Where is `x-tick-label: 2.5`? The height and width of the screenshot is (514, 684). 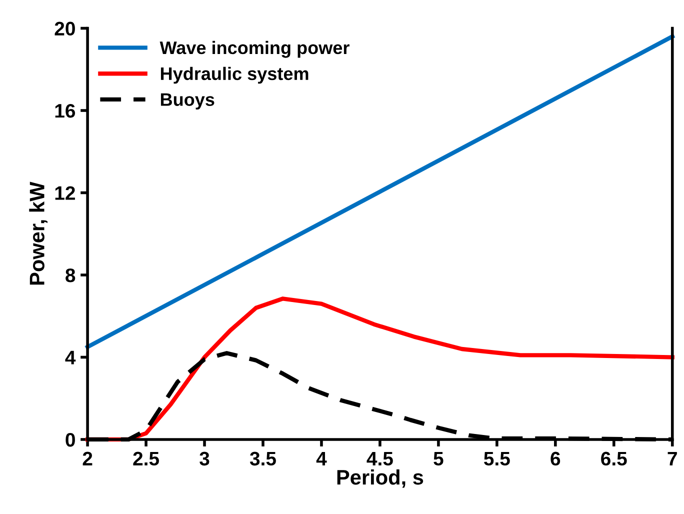 x-tick-label: 2.5 is located at coordinates (146, 459).